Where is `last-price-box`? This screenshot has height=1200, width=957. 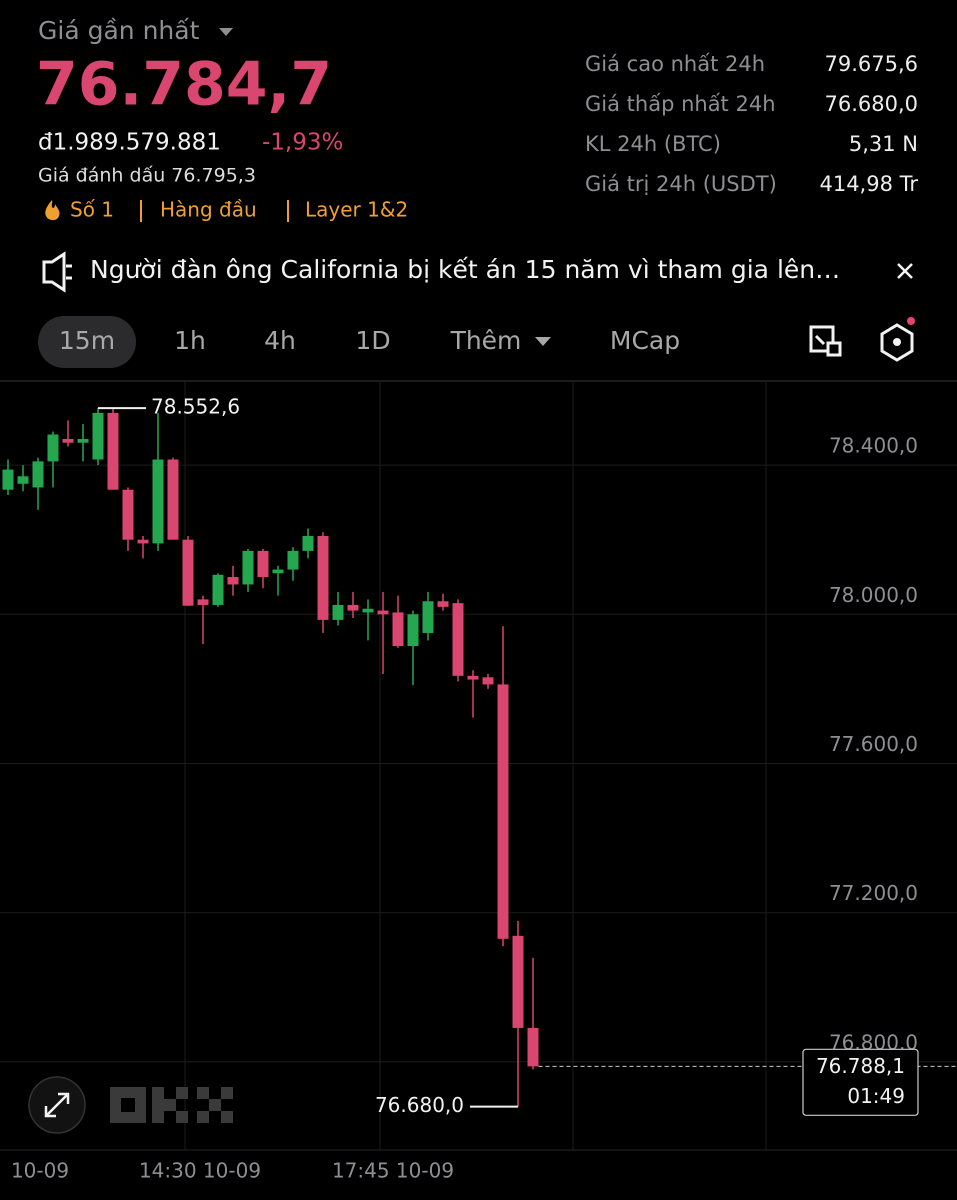 last-price-box is located at coordinates (860, 1082).